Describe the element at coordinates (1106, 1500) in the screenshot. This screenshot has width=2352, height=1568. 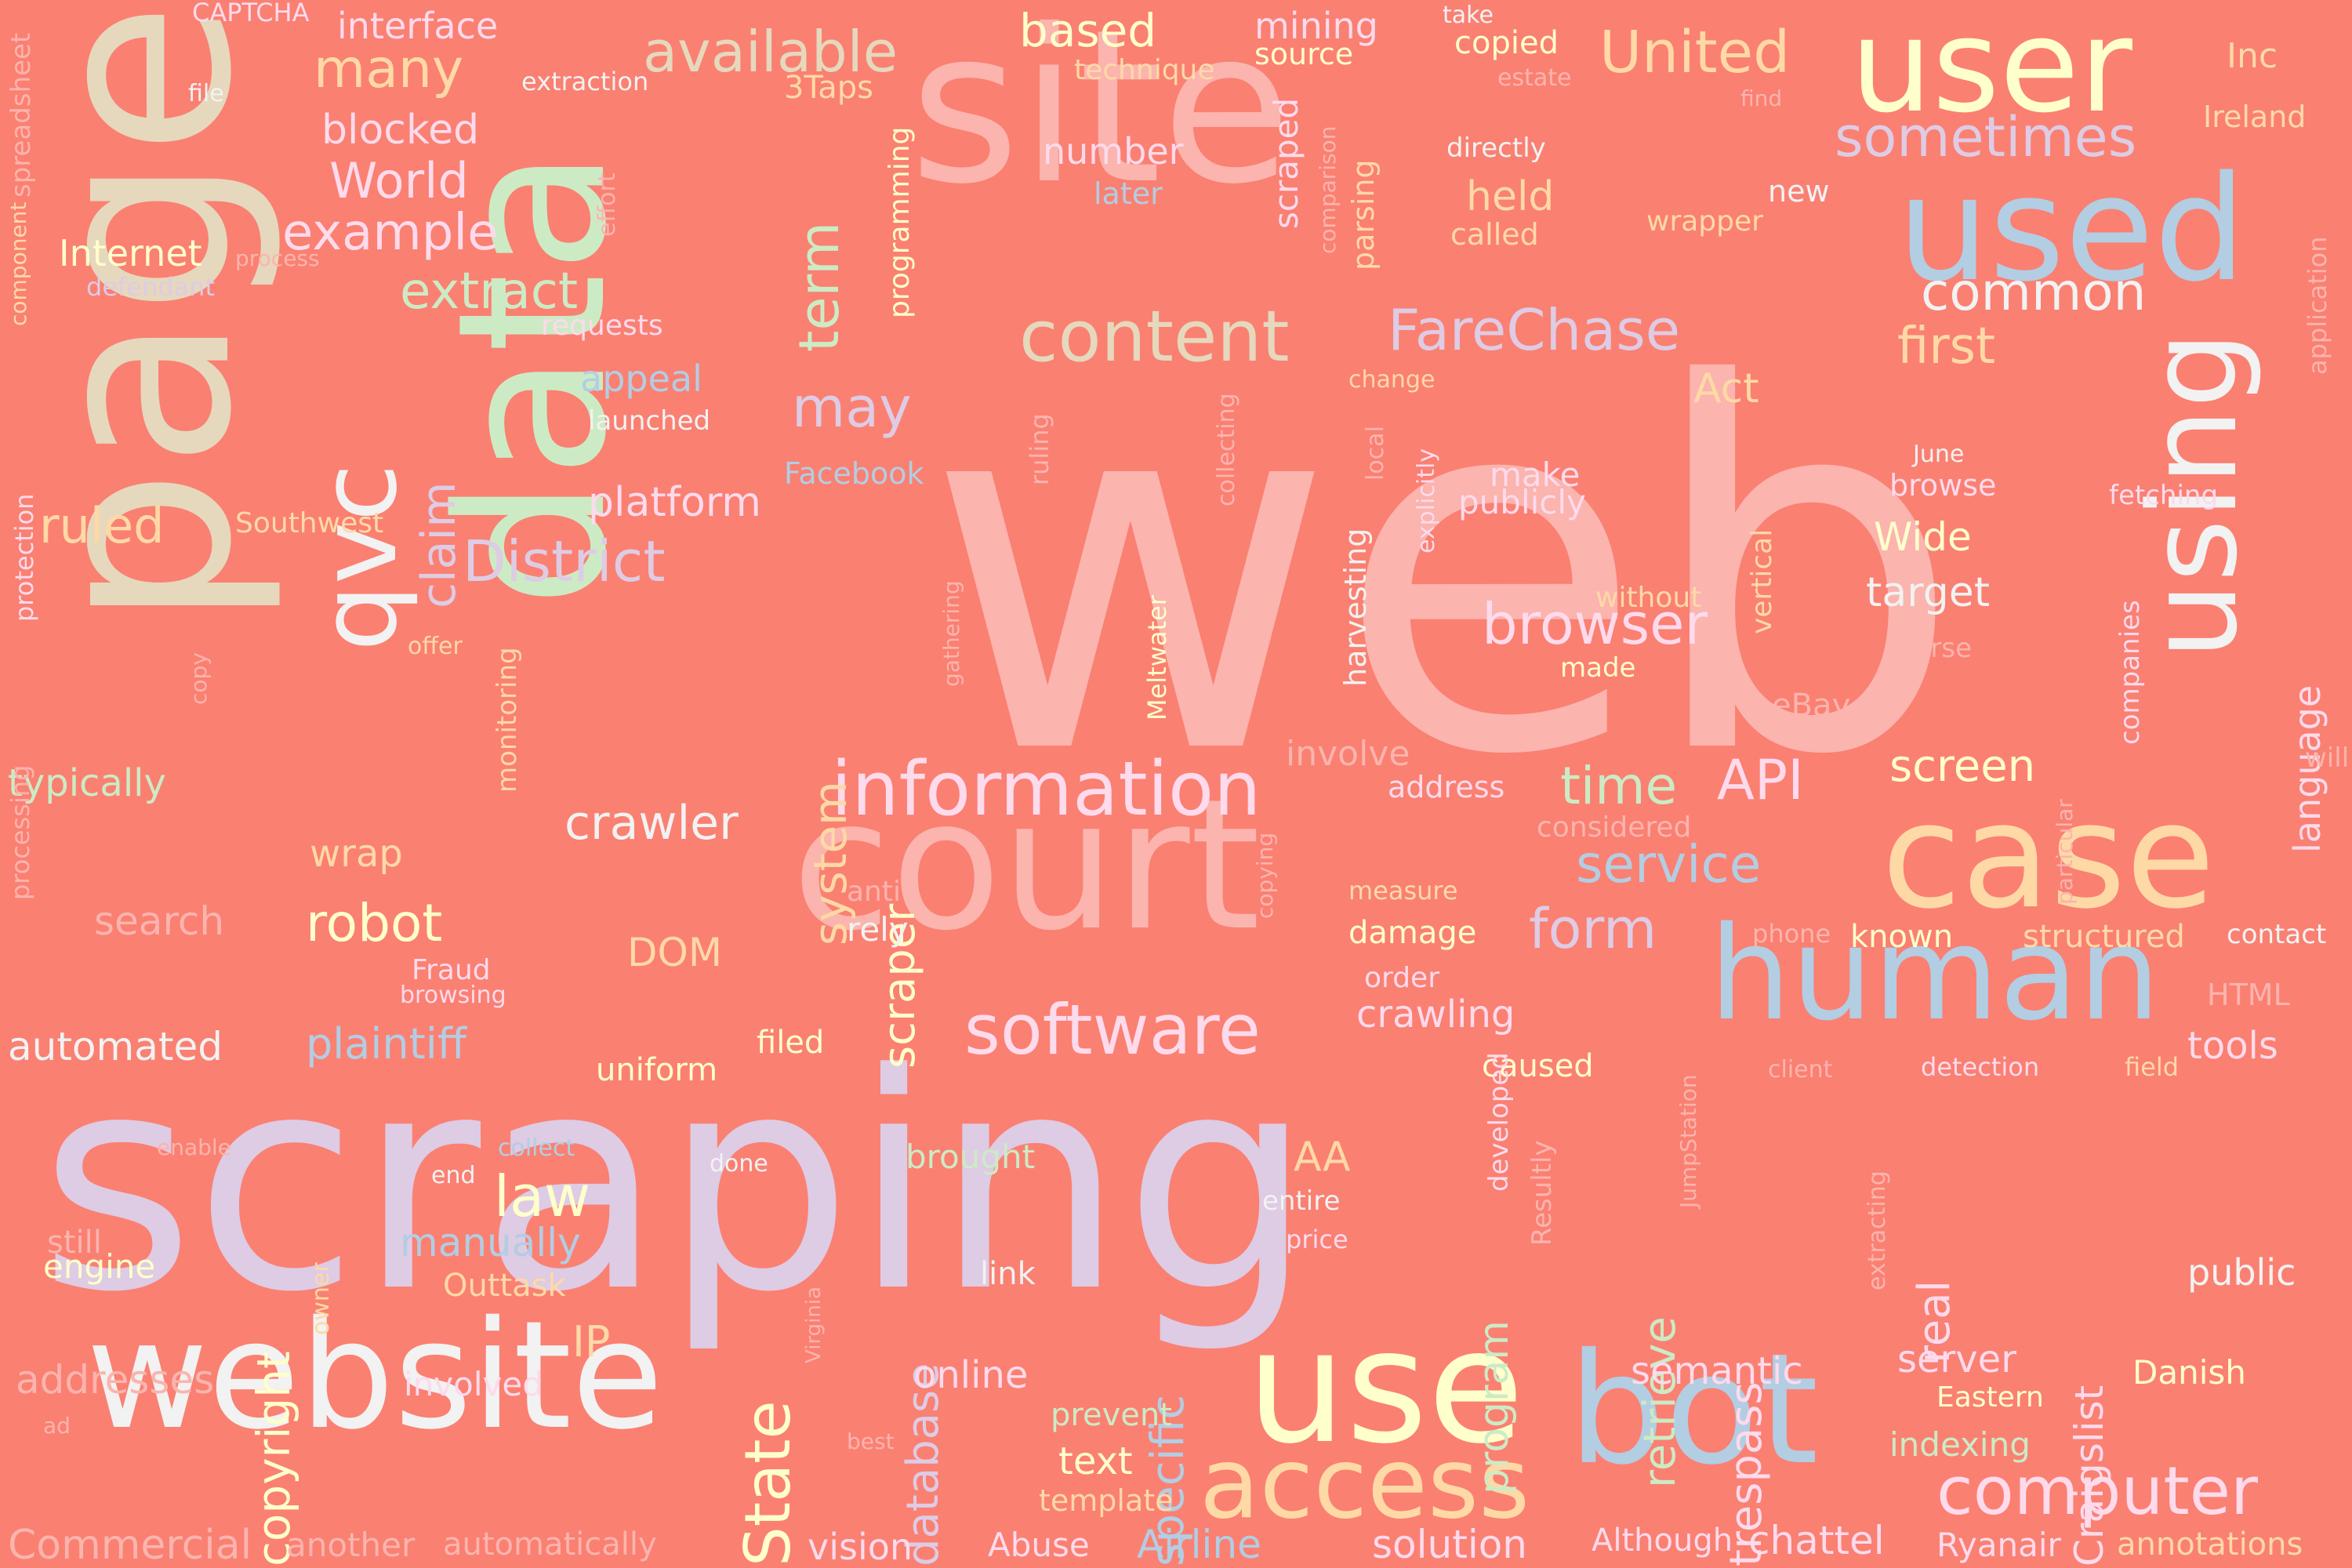
I see `word-template: template` at that location.